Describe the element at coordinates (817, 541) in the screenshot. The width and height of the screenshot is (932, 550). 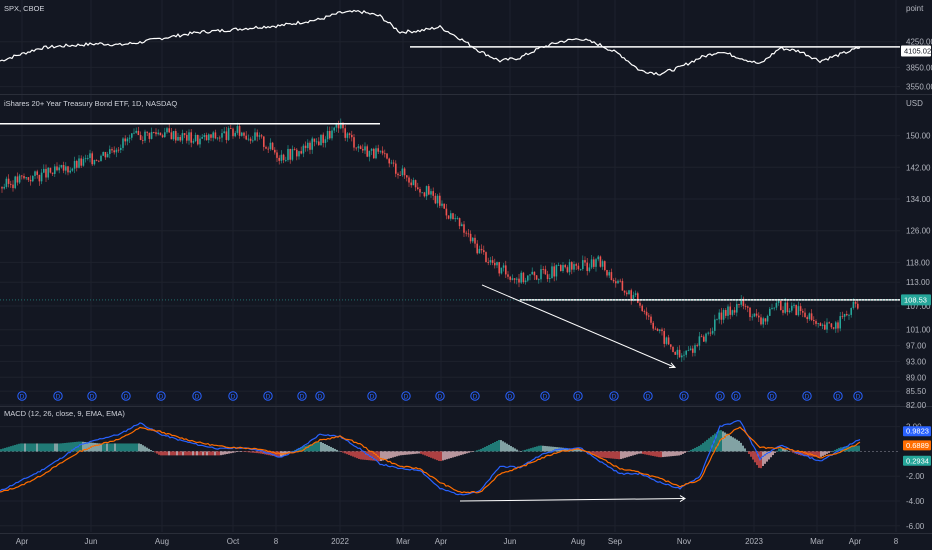
I see `x-tick-label: Mar` at that location.